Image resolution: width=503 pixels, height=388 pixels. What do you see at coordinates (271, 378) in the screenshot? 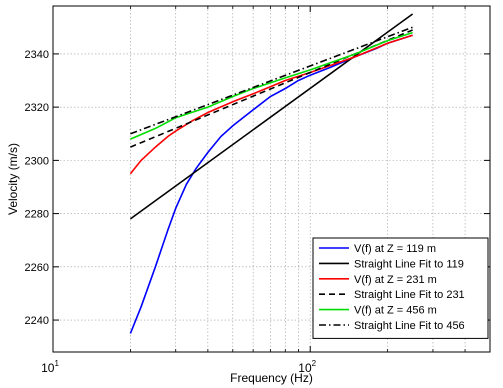
I see `x-axis-label: Frequency (Hz)` at bounding box center [271, 378].